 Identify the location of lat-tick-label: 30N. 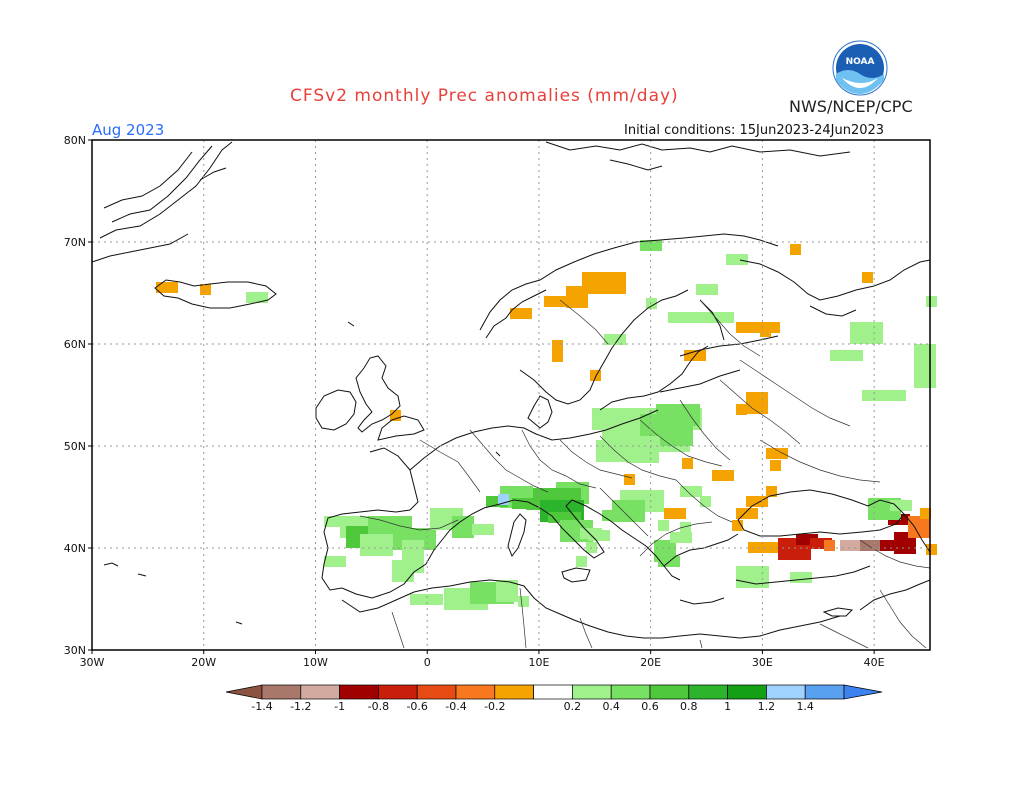
(75, 650).